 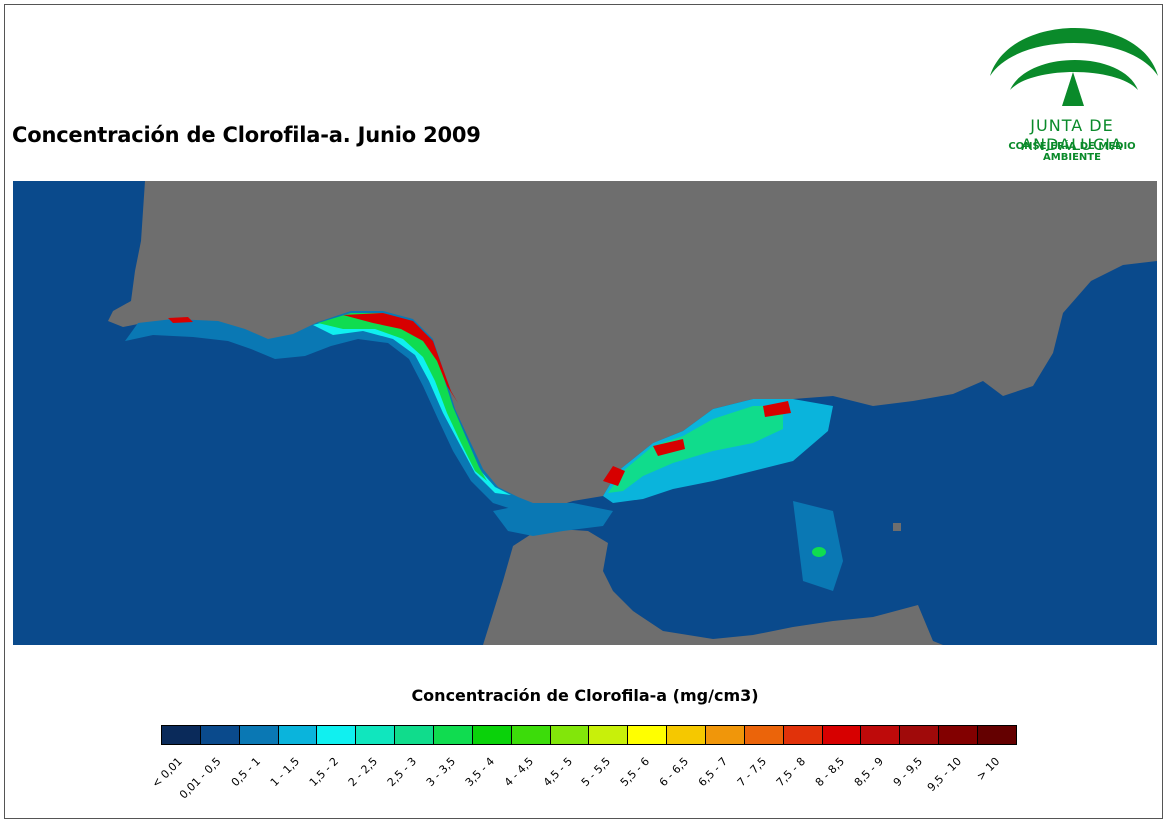 What do you see at coordinates (1074, 67) in the screenshot?
I see `junta-de-andalucia-logo` at bounding box center [1074, 67].